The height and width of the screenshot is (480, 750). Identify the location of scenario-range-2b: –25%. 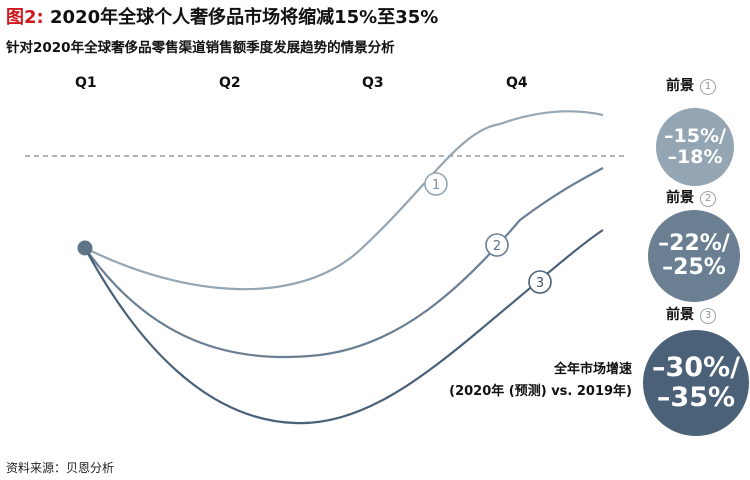
(694, 267).